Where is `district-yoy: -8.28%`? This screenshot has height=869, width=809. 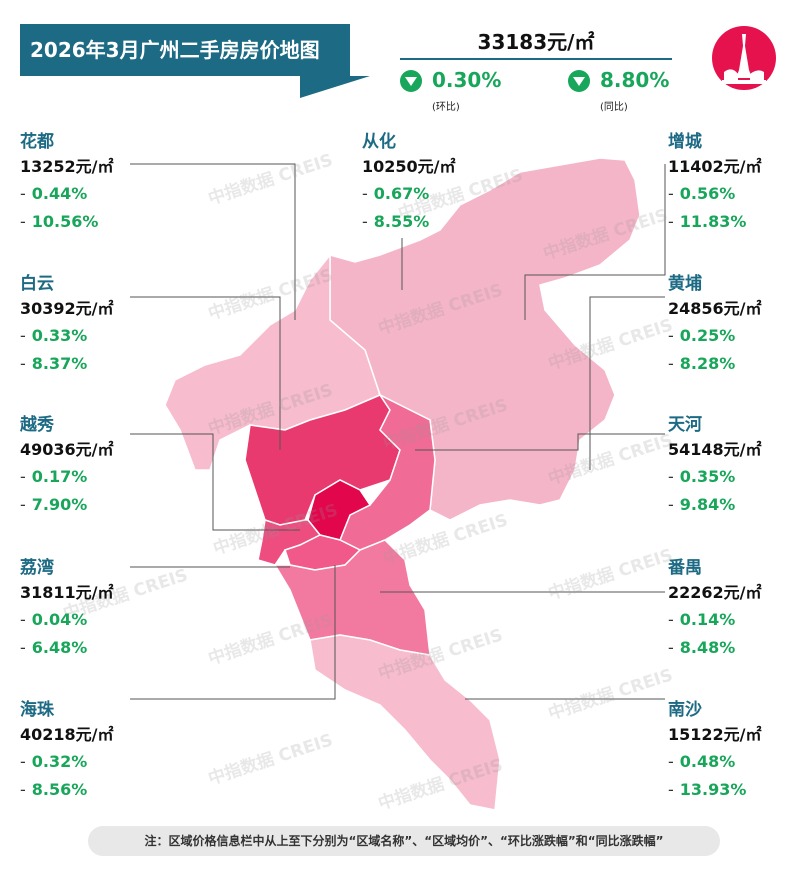 district-yoy: -8.28% is located at coordinates (702, 363).